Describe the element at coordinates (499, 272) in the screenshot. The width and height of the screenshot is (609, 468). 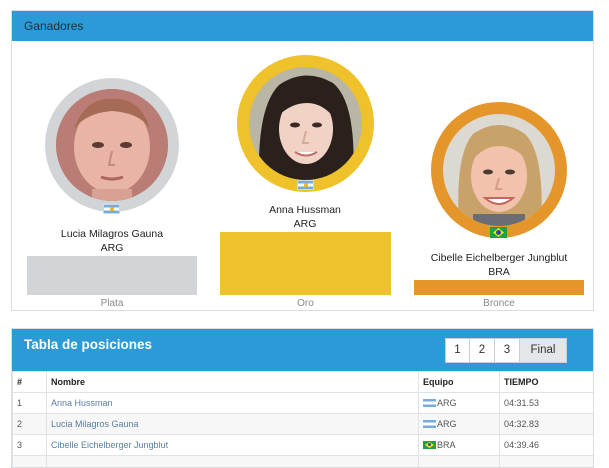
I see `bronze-athlete-country: BRA` at that location.